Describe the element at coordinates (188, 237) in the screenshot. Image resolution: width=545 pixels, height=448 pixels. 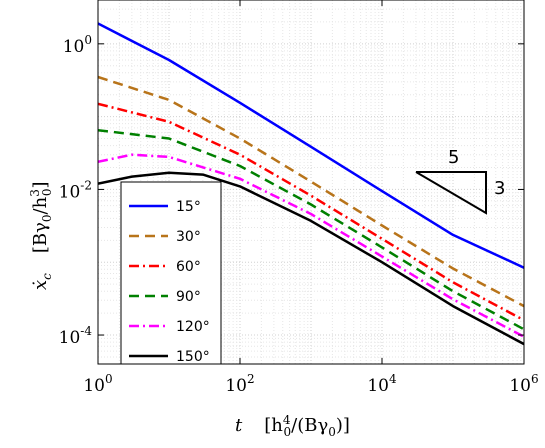
I see `legend-label: 30°` at that location.